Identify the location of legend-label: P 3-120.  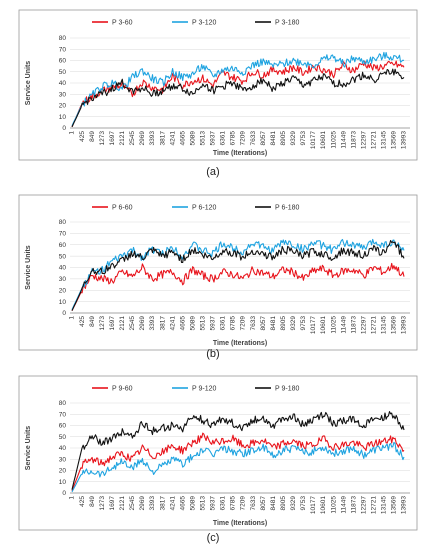
(204, 23).